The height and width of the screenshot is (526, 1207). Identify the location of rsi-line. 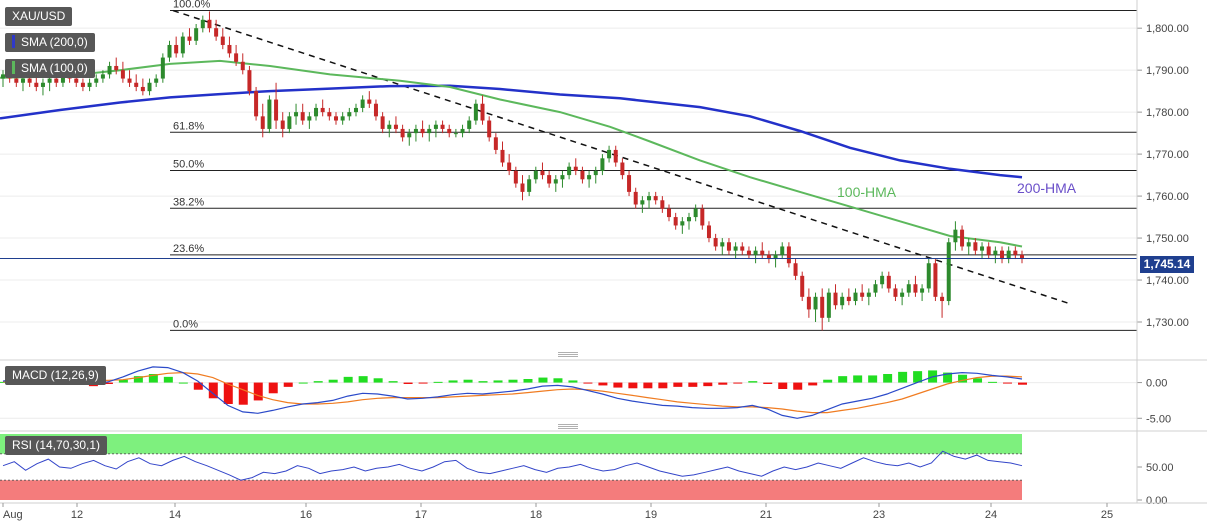
(512, 465).